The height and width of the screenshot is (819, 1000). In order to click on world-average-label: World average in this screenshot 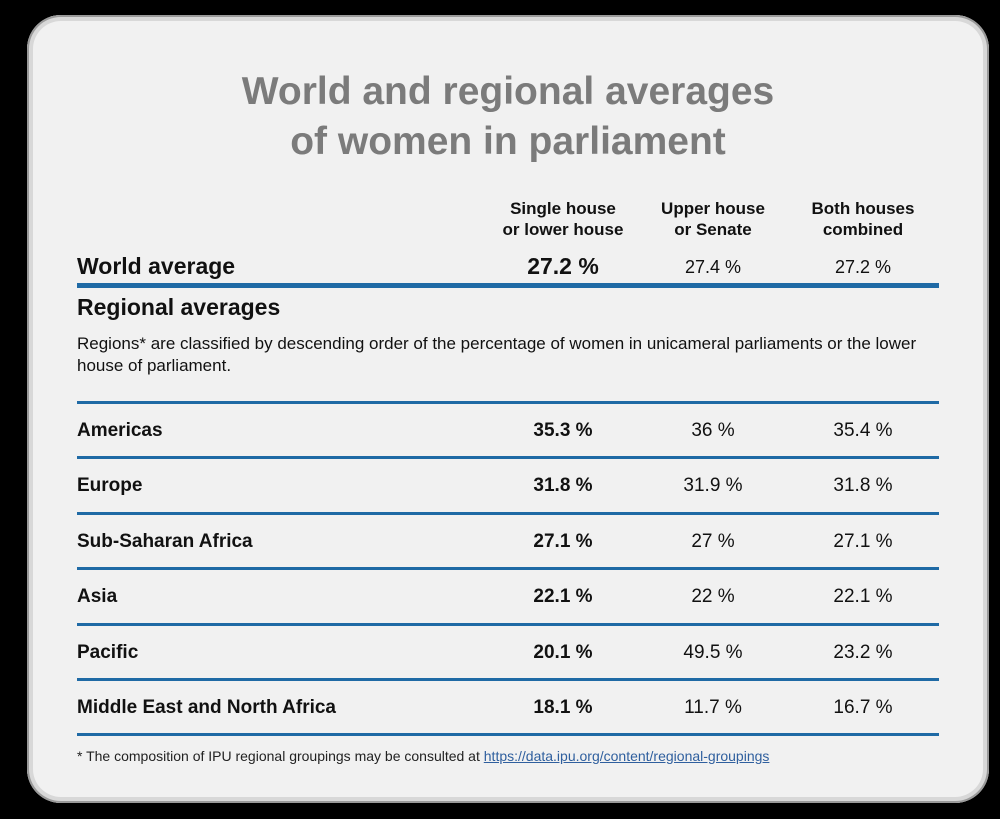, I will do `click(156, 266)`.